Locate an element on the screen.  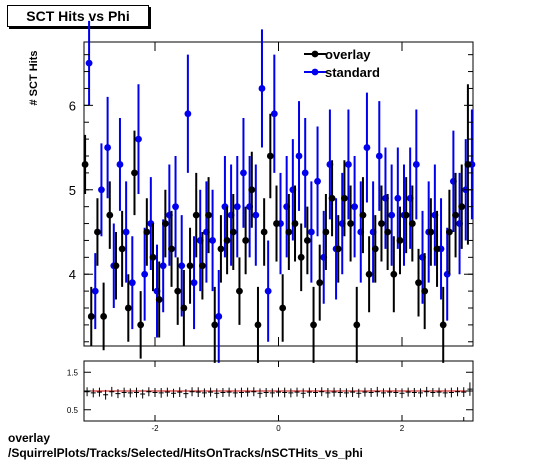
ratio-y-tick-label: 0.5 is located at coordinates (73, 410).